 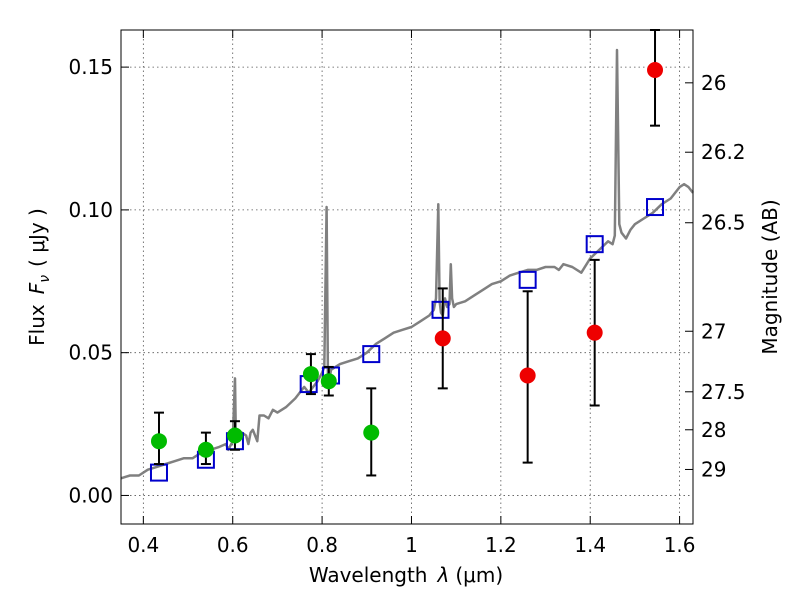 What do you see at coordinates (90, 67) in the screenshot?
I see `y-tick-label: 0.15` at bounding box center [90, 67].